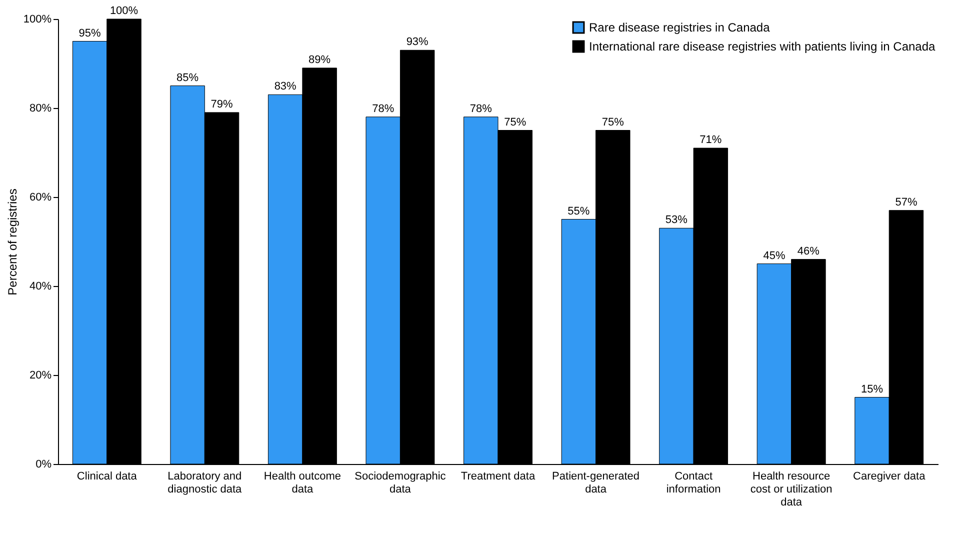 This screenshot has width=972, height=539. Describe the element at coordinates (37, 20) in the screenshot. I see `y-tick-label: 100%` at that location.